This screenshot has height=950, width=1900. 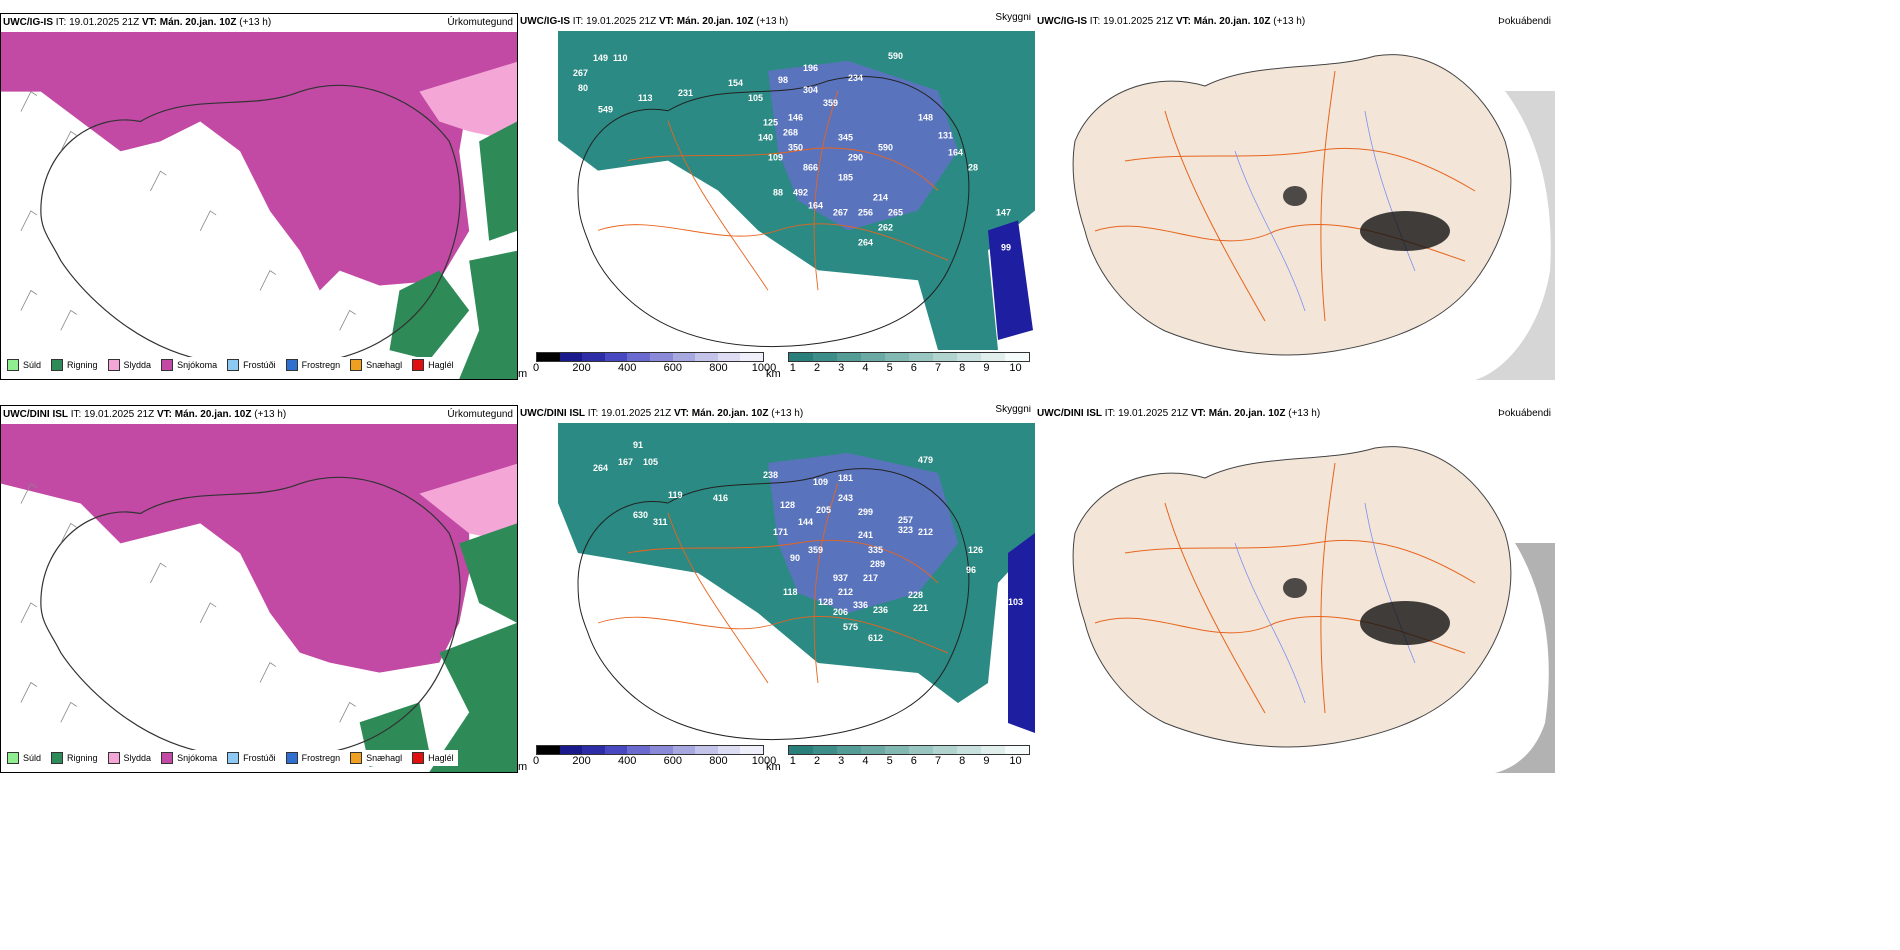 What do you see at coordinates (384, 365) in the screenshot?
I see `legend-label: Snæhagl` at bounding box center [384, 365].